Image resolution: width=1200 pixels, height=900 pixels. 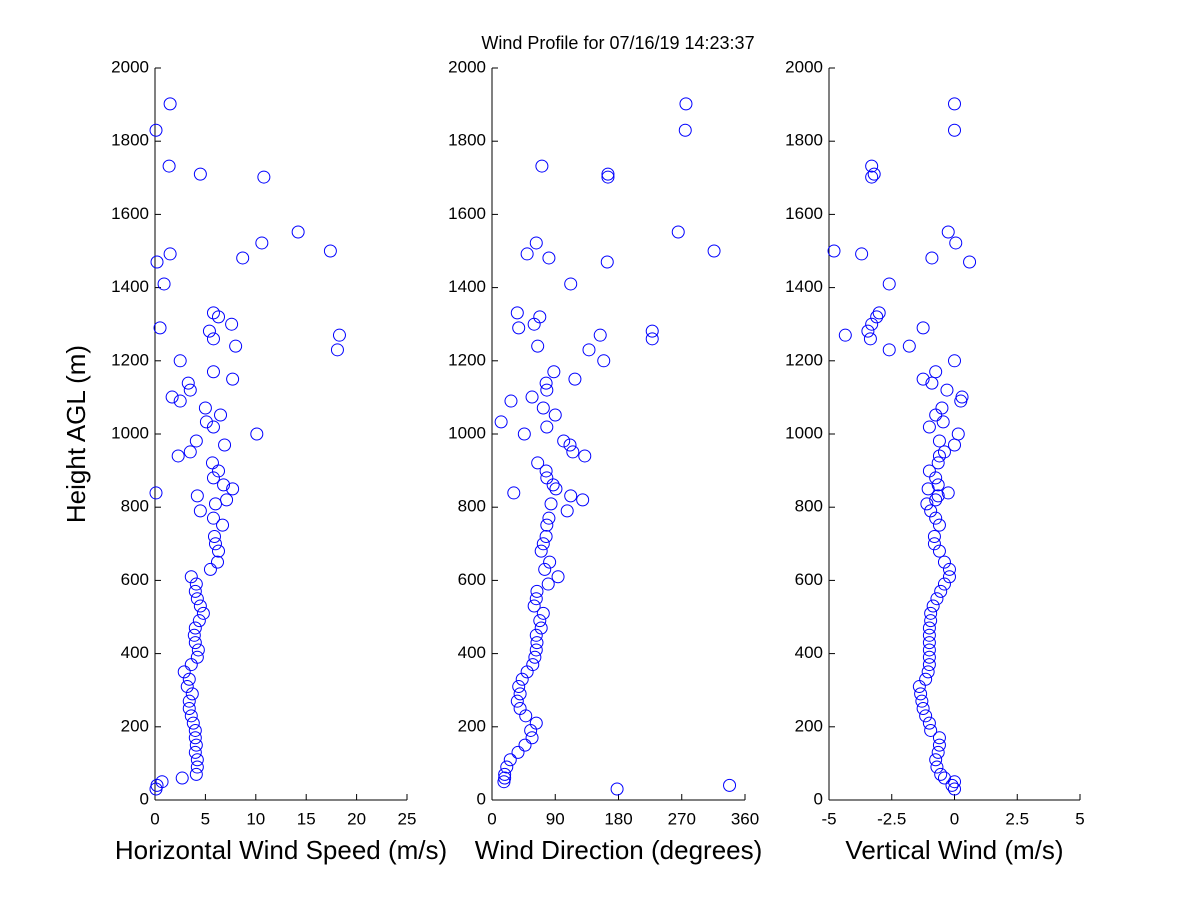 I want to click on x-axis-label: Horizontal Wind Speed (m/s), so click(x=281, y=850).